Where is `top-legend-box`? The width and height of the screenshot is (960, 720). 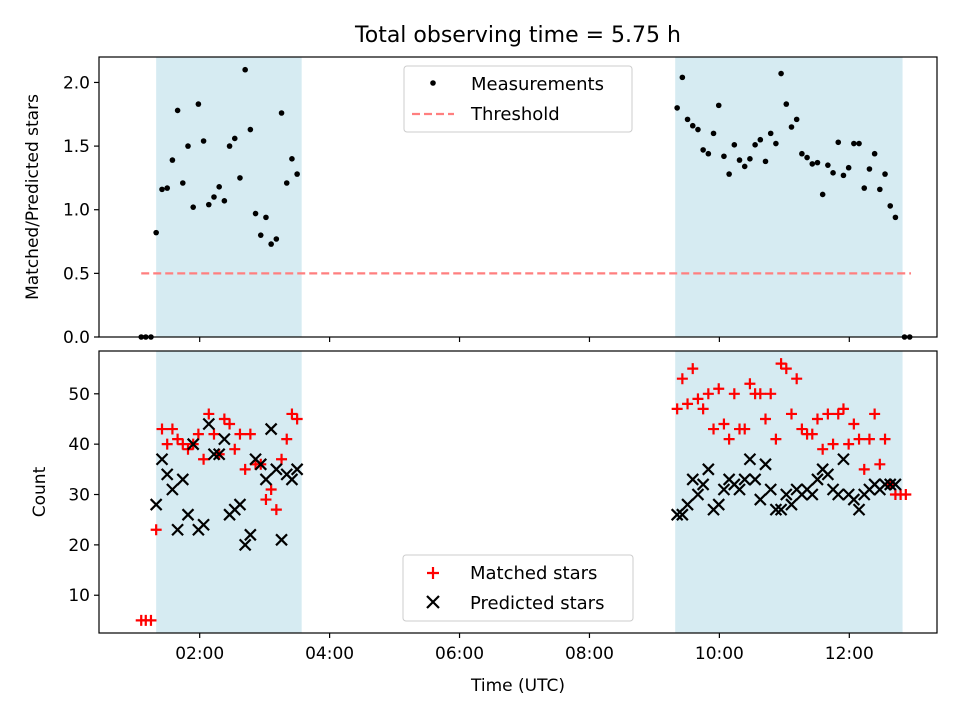
top-legend-box is located at coordinates (518, 99).